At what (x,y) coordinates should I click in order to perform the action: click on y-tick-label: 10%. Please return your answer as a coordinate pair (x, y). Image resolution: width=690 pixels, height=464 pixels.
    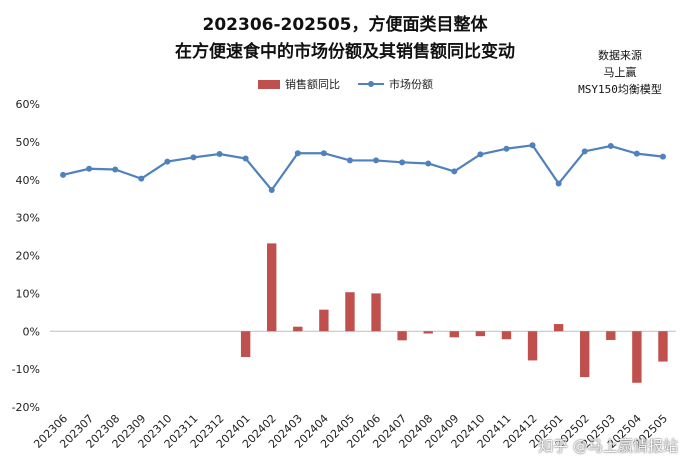
    Looking at the image, I should click on (28, 293).